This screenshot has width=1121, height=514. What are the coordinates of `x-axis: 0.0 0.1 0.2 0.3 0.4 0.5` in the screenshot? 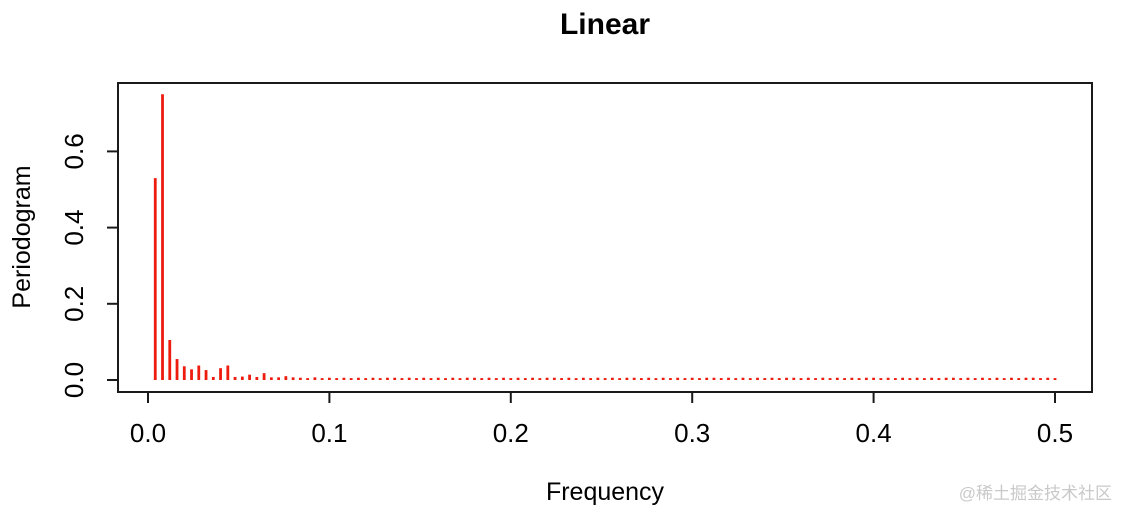 It's located at (601, 420).